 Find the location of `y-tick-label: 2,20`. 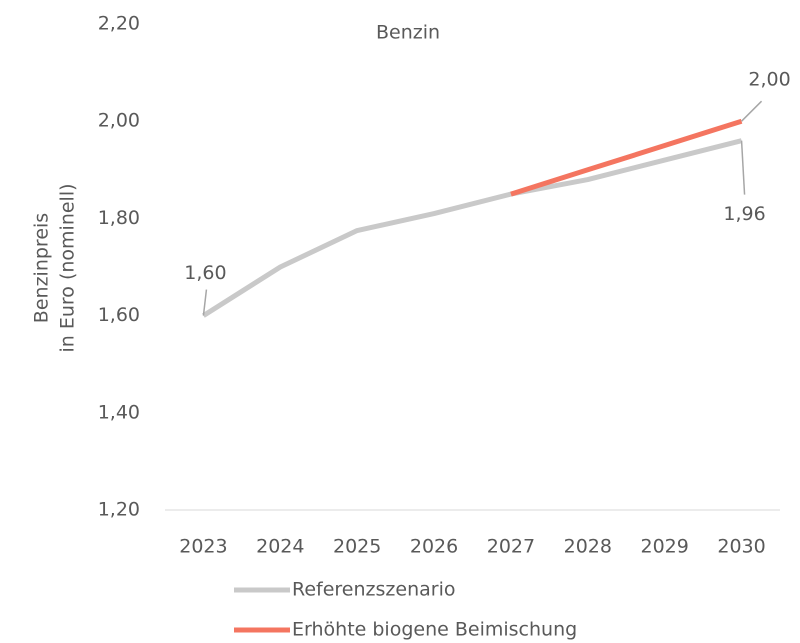

y-tick-label: 2,20 is located at coordinates (119, 24).